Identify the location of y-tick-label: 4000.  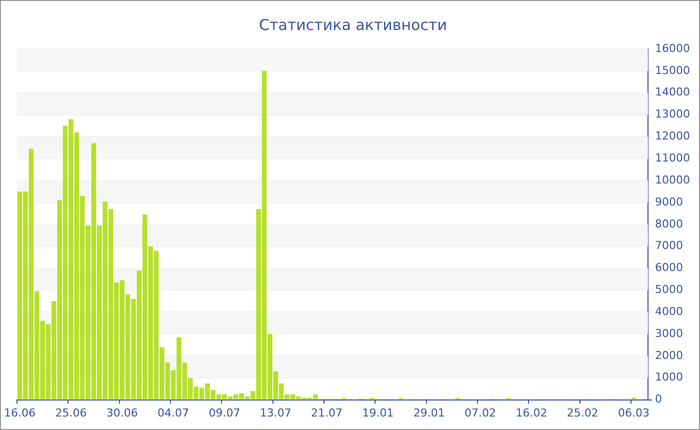
(669, 311).